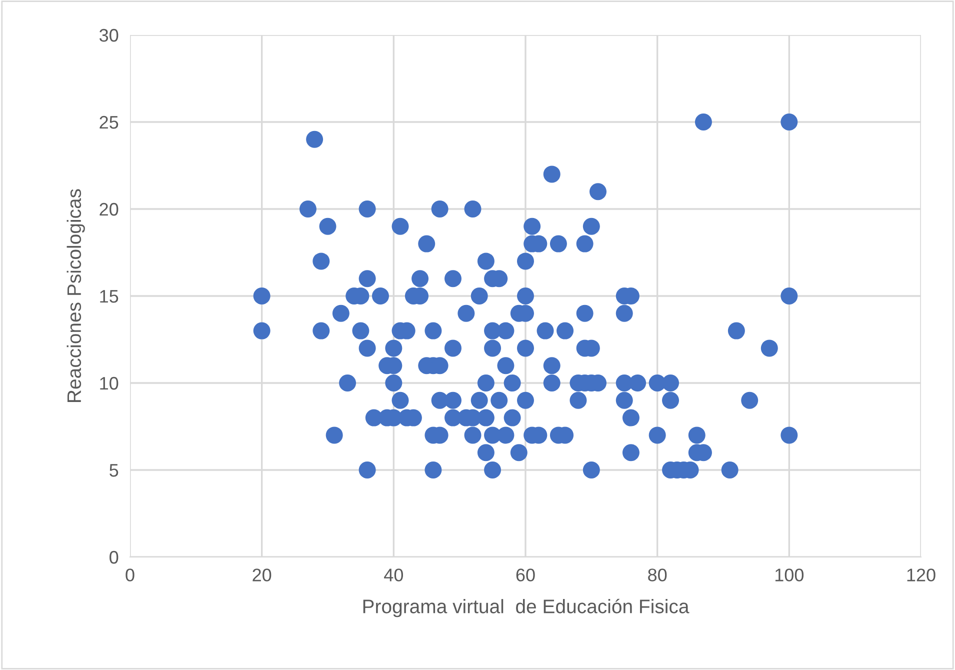 The width and height of the screenshot is (955, 670). I want to click on y-tick-label: 5, so click(114, 470).